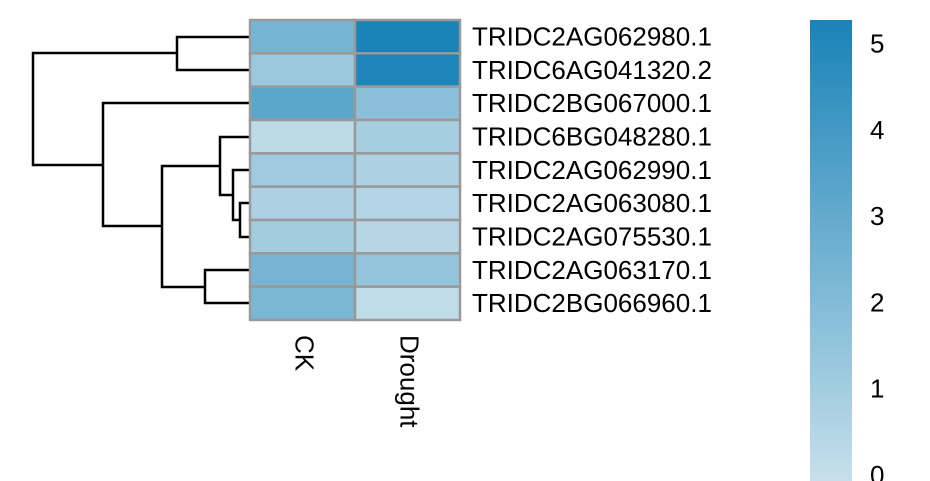 The height and width of the screenshot is (481, 930). What do you see at coordinates (592, 203) in the screenshot?
I see `row-label: TRIDC2AG063080.1` at bounding box center [592, 203].